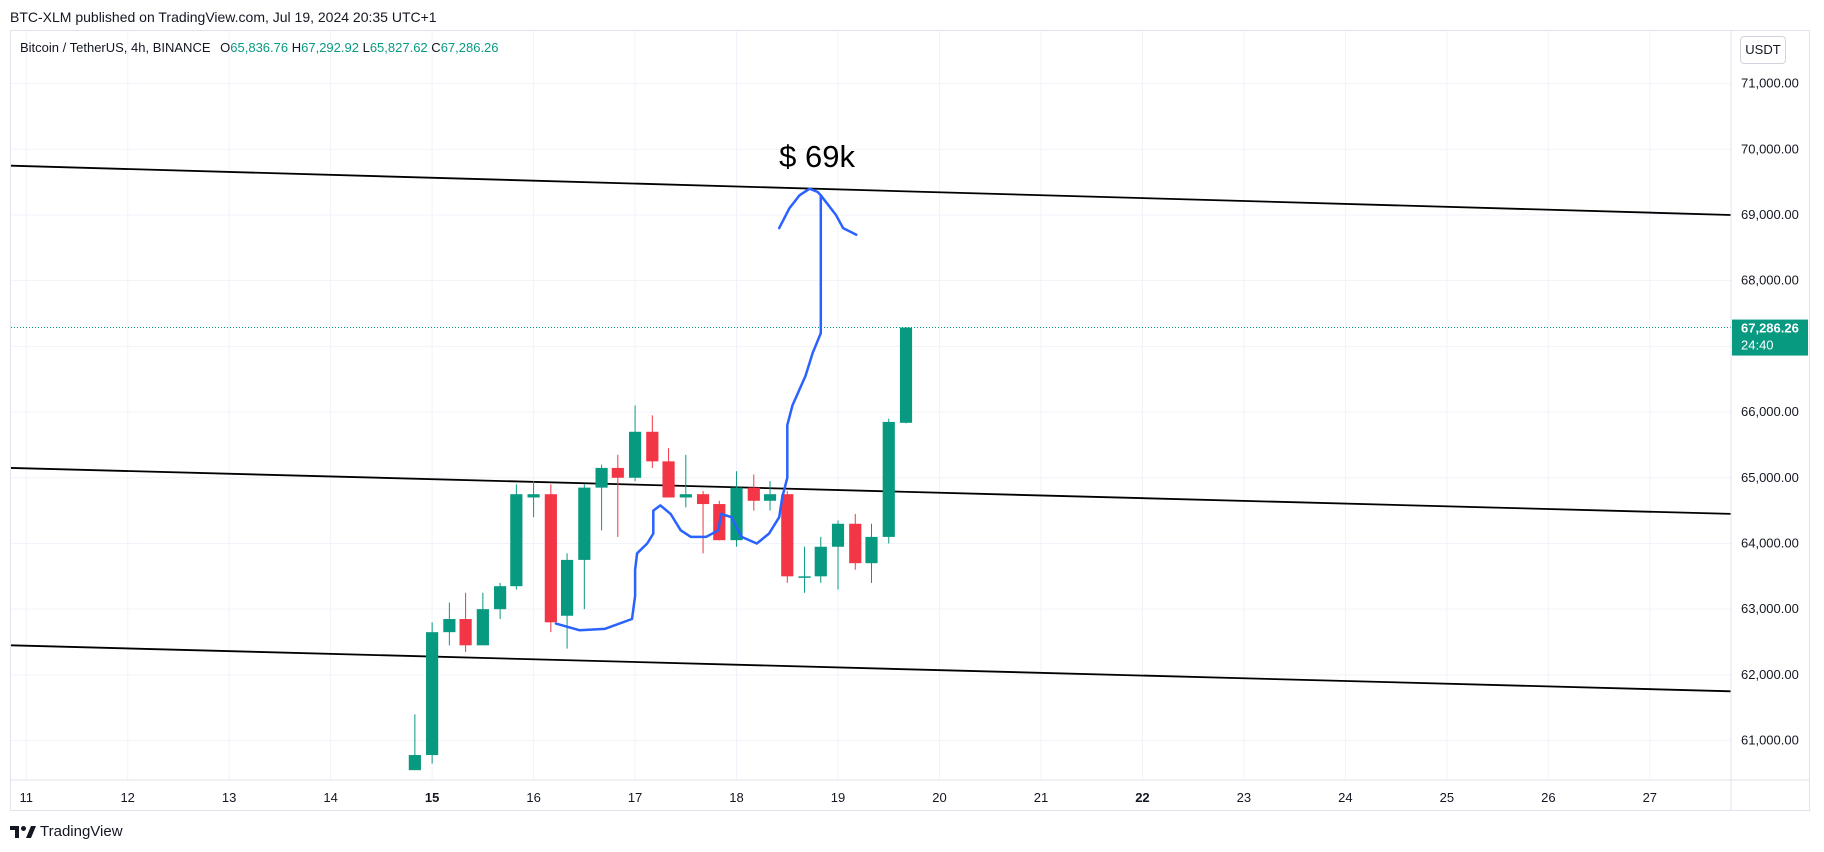  Describe the element at coordinates (939, 797) in the screenshot. I see `time-tick-label: 20` at that location.